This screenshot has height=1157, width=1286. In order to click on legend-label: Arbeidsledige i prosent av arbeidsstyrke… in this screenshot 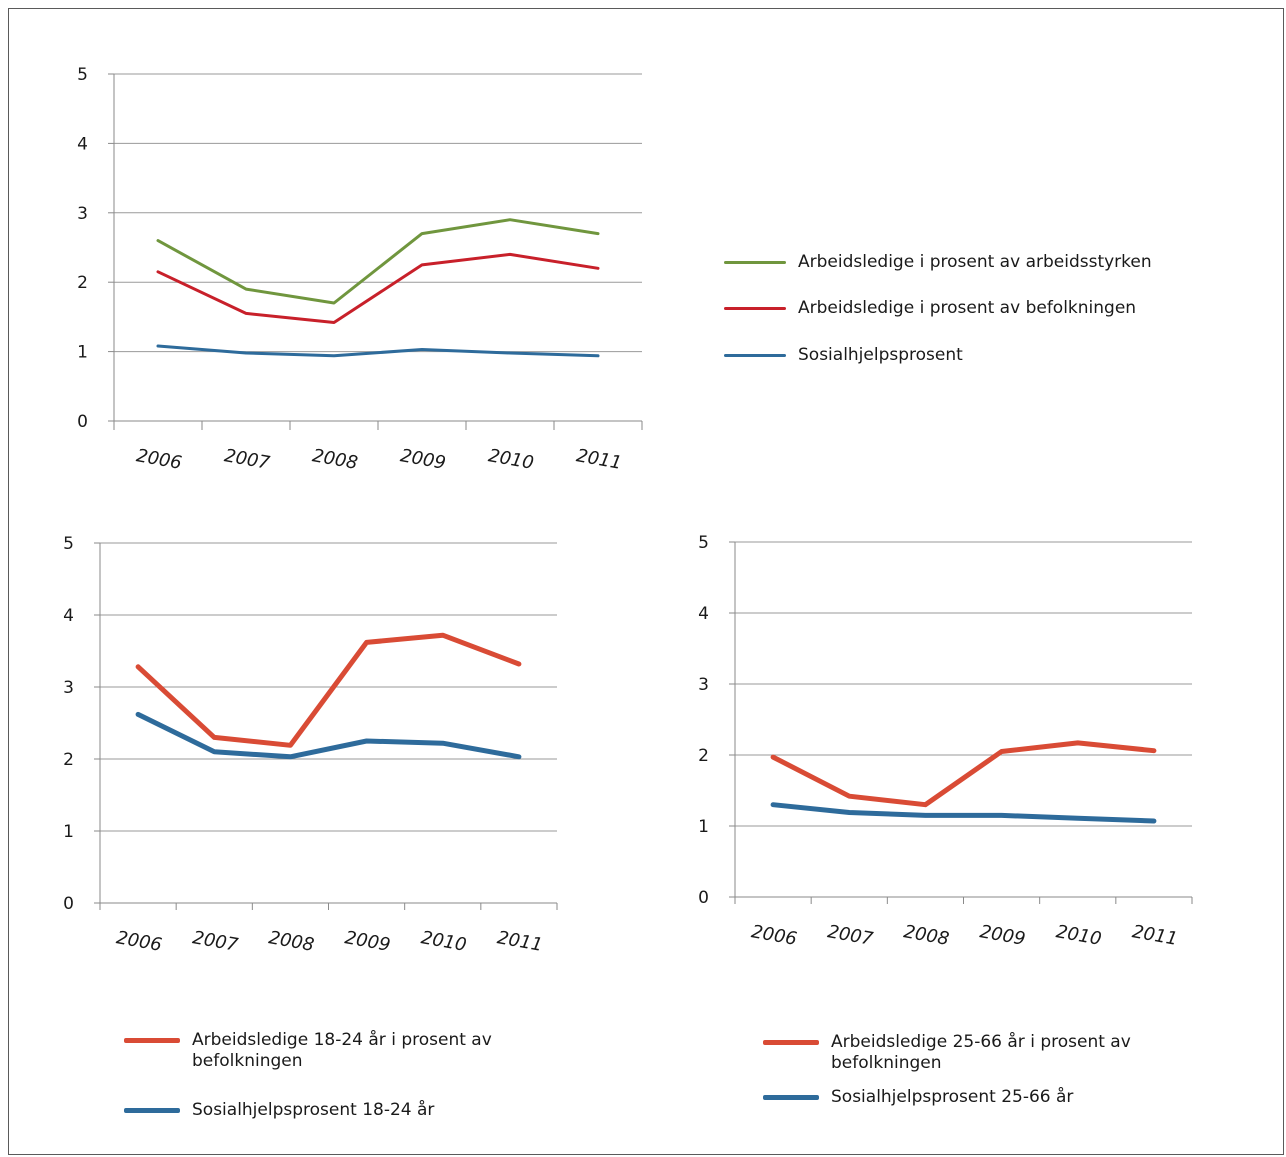, I will do `click(975, 262)`.